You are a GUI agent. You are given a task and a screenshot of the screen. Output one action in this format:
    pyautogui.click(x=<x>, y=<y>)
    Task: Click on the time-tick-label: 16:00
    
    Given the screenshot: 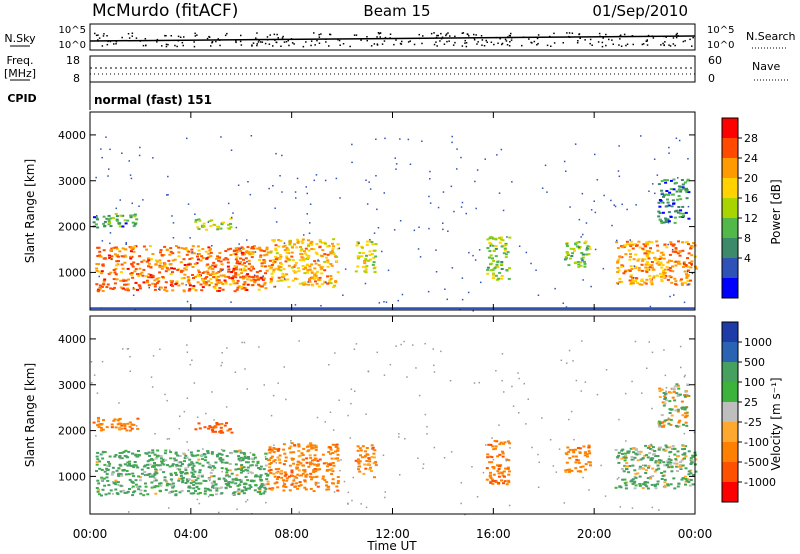 What is the action you would take?
    pyautogui.click(x=493, y=534)
    